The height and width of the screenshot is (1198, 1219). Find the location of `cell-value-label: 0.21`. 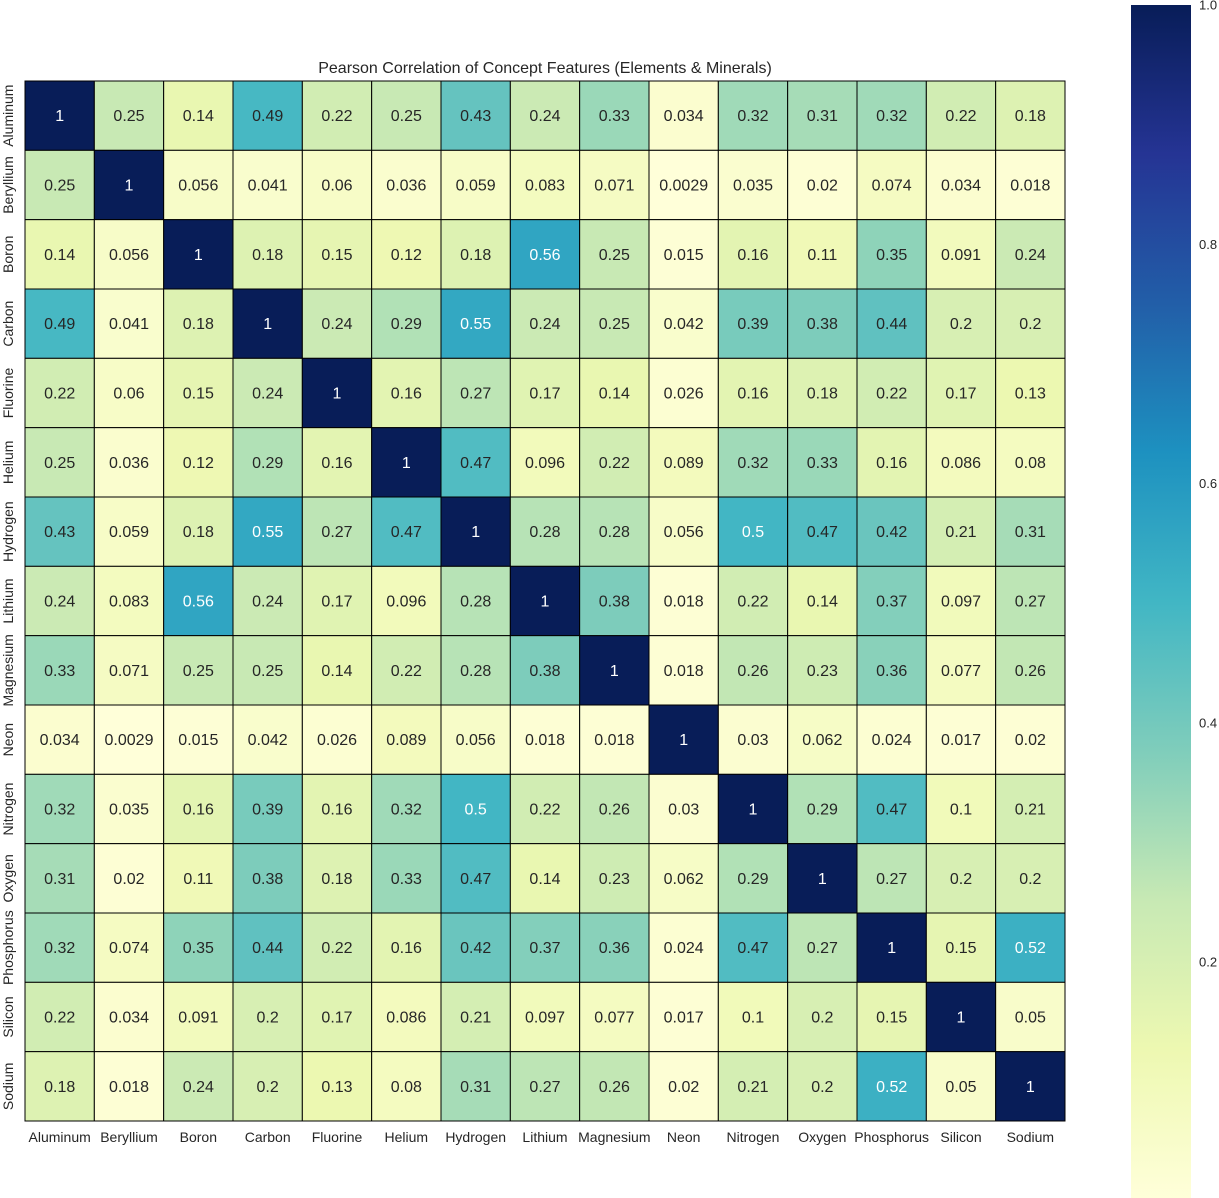

cell-value-label: 0.21 is located at coordinates (752, 1087).